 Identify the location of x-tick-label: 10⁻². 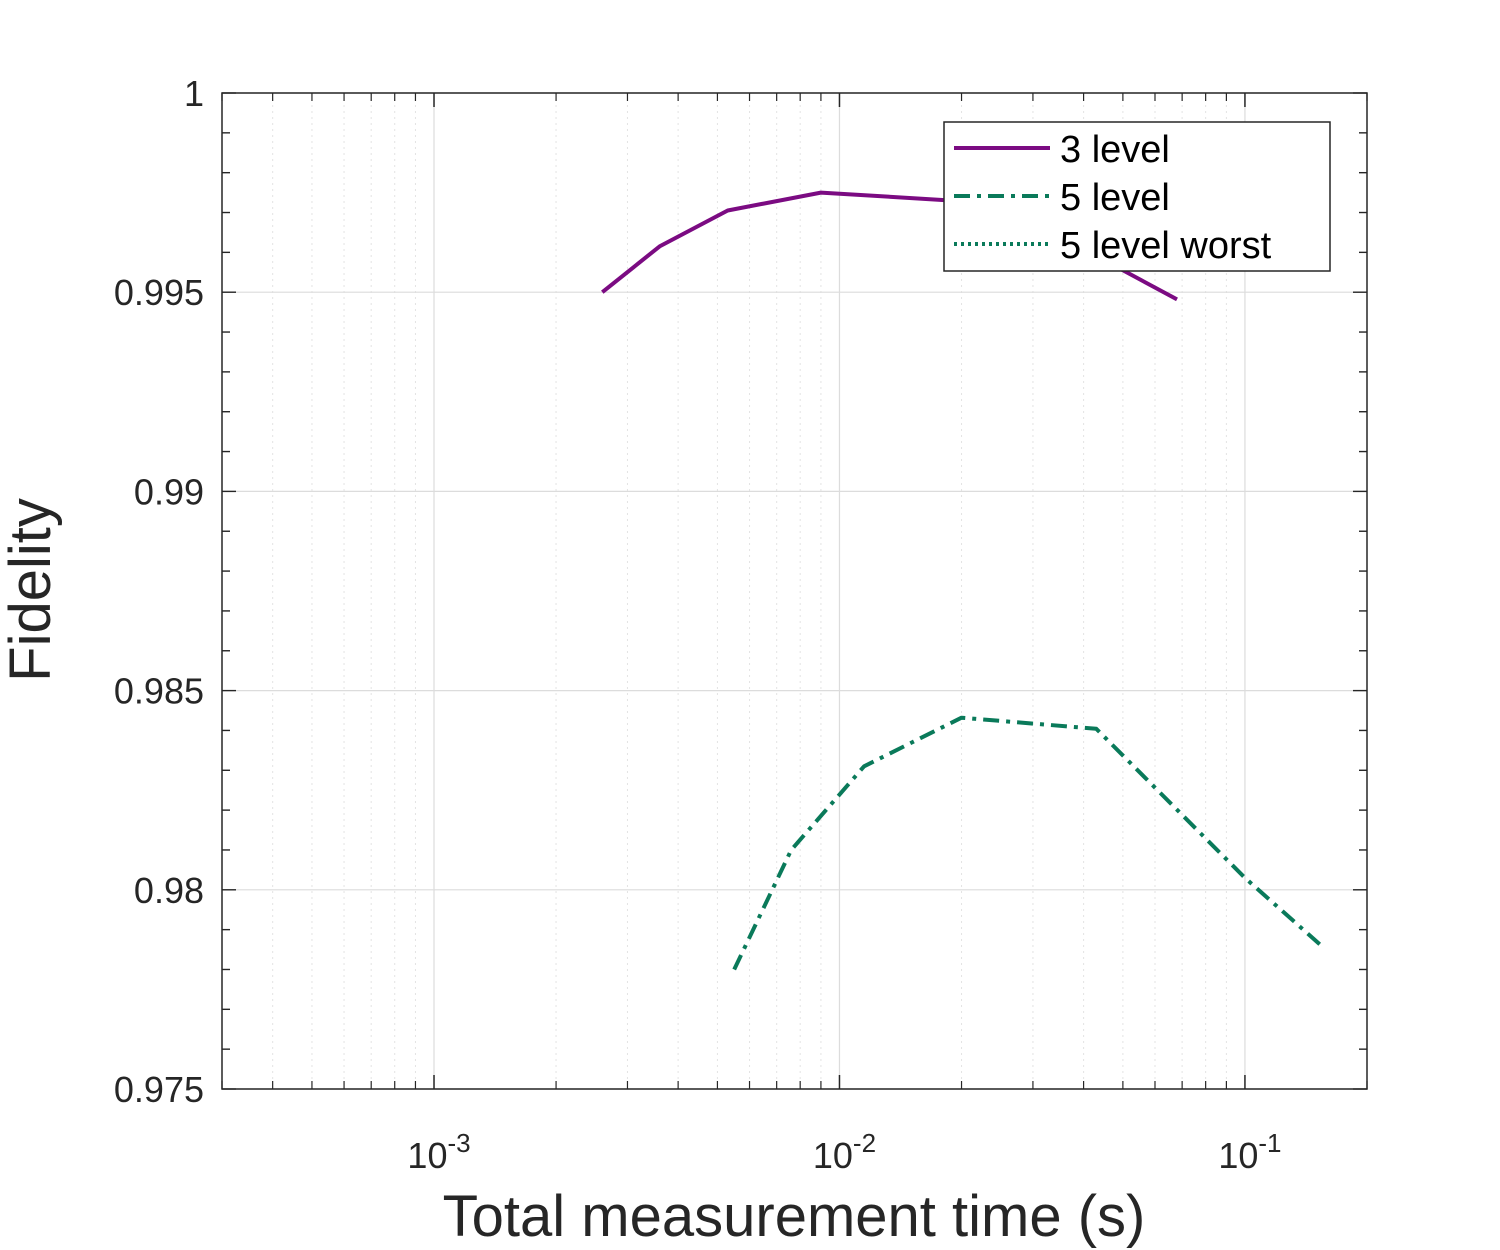
(844, 1152).